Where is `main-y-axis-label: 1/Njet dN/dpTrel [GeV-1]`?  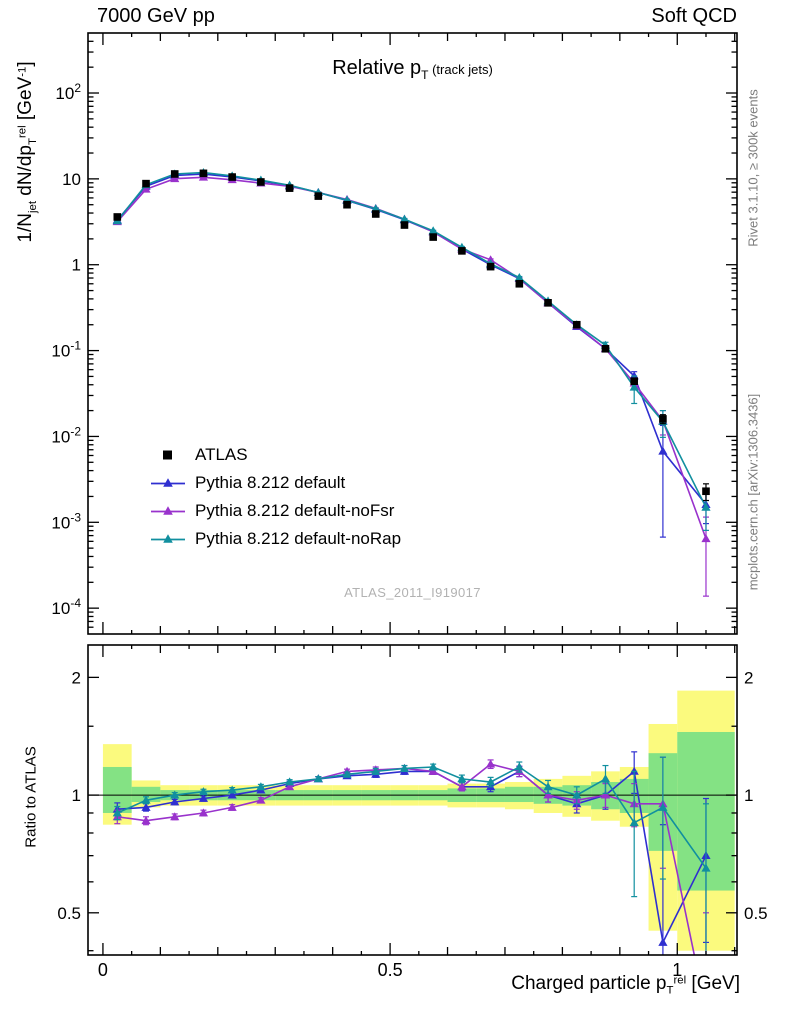
main-y-axis-label: 1/Njet dN/dpTrel [GeV-1] is located at coordinates (27, 152).